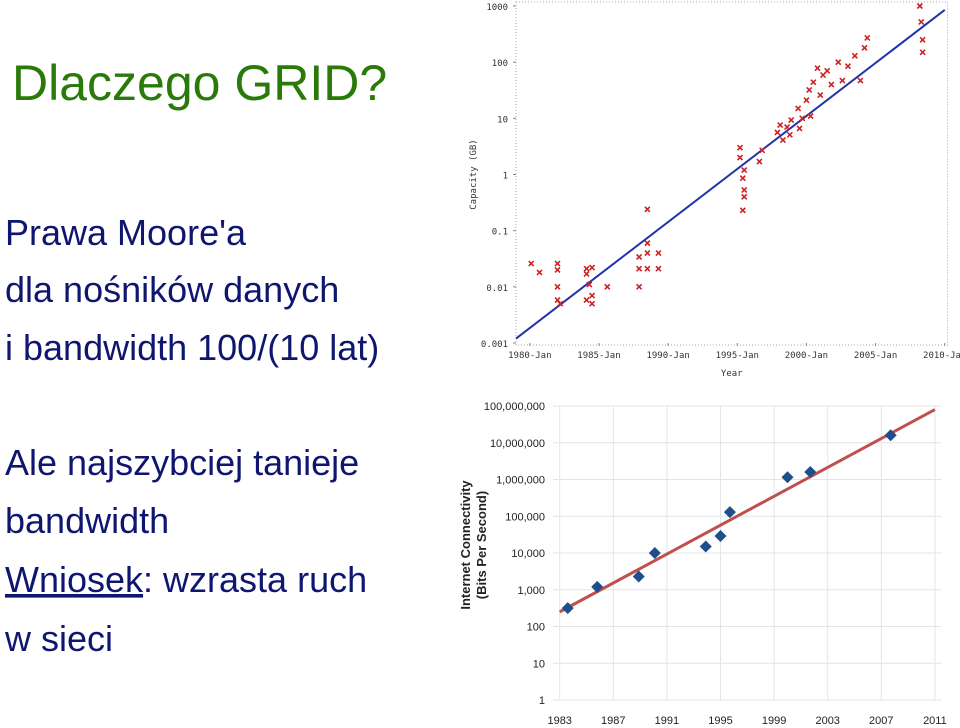 Image resolution: width=960 pixels, height=728 pixels. Describe the element at coordinates (255, 579) in the screenshot. I see `conclusion-text: : wzrasta ruch` at that location.